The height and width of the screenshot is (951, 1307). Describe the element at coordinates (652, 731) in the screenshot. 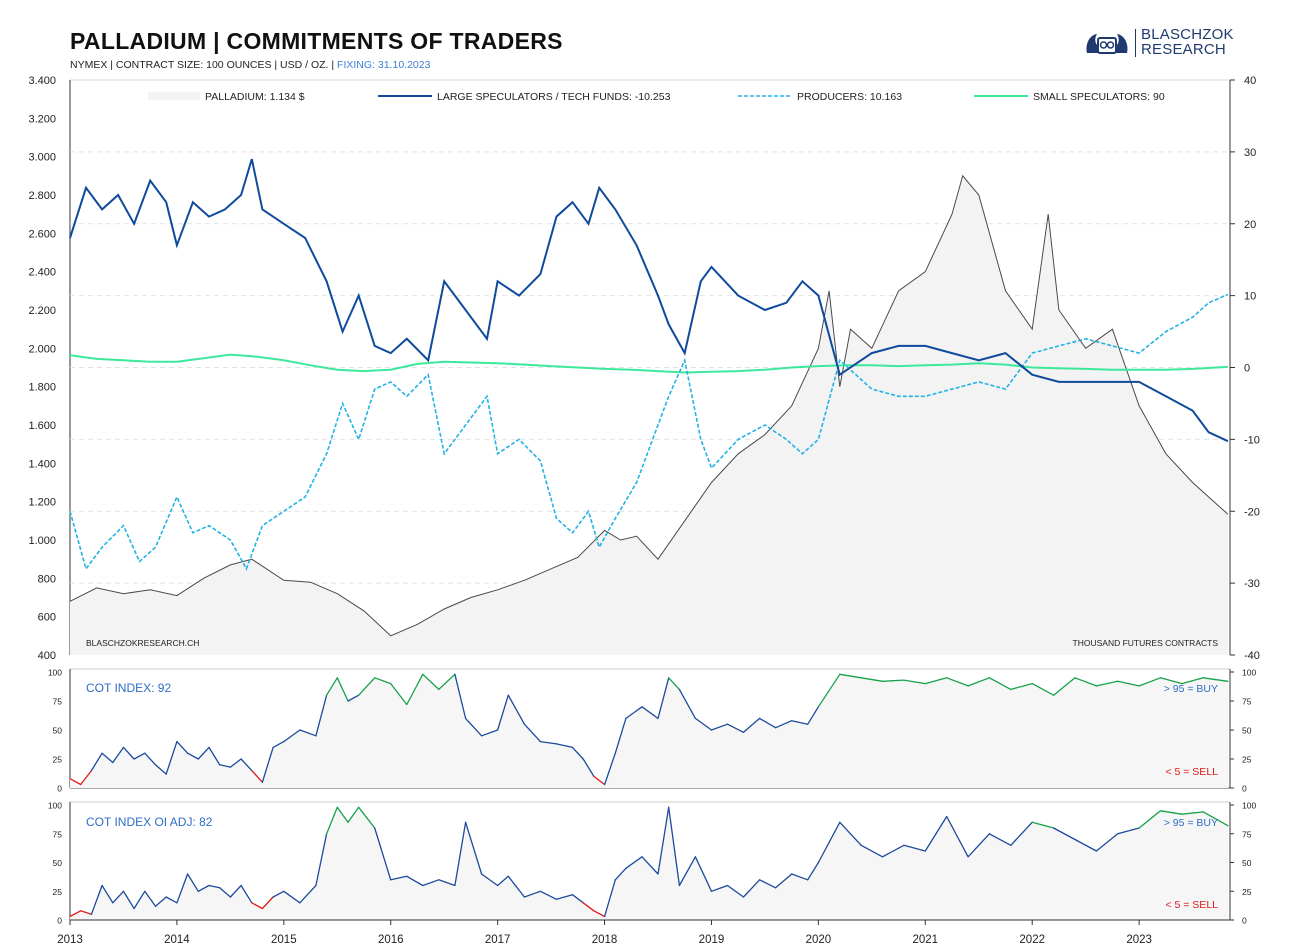

I see `cot-index-ticks: 0 0 25 25 50 50 75 75 100 100` at that location.